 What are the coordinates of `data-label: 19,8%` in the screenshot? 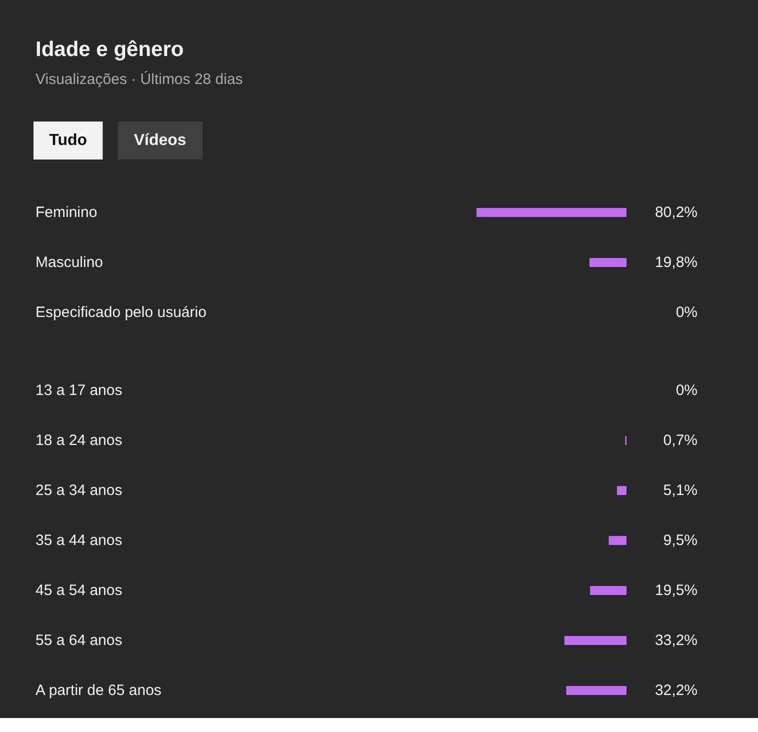 It's located at (676, 262).